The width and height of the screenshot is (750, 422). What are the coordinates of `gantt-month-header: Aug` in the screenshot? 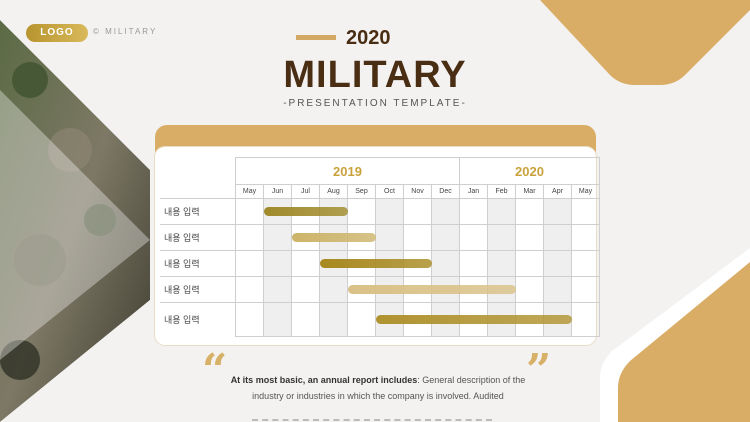 It's located at (333, 191).